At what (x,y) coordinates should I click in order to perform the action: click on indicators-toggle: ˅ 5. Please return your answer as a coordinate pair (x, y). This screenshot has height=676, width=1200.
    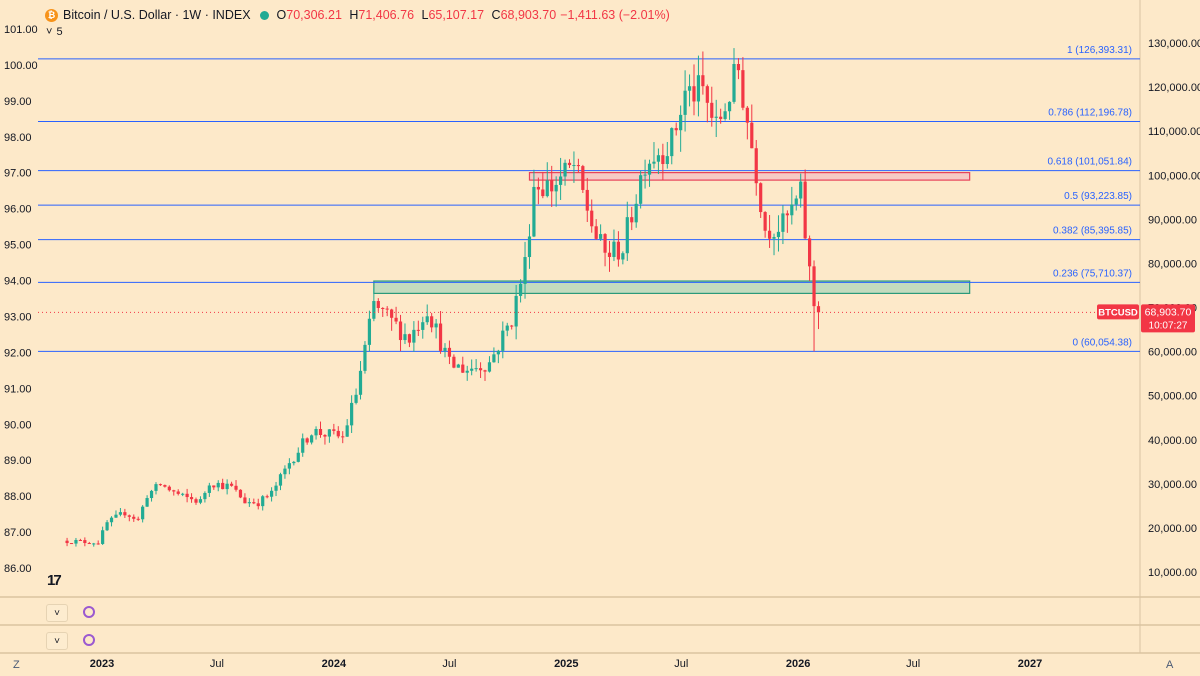
    Looking at the image, I should click on (54, 32).